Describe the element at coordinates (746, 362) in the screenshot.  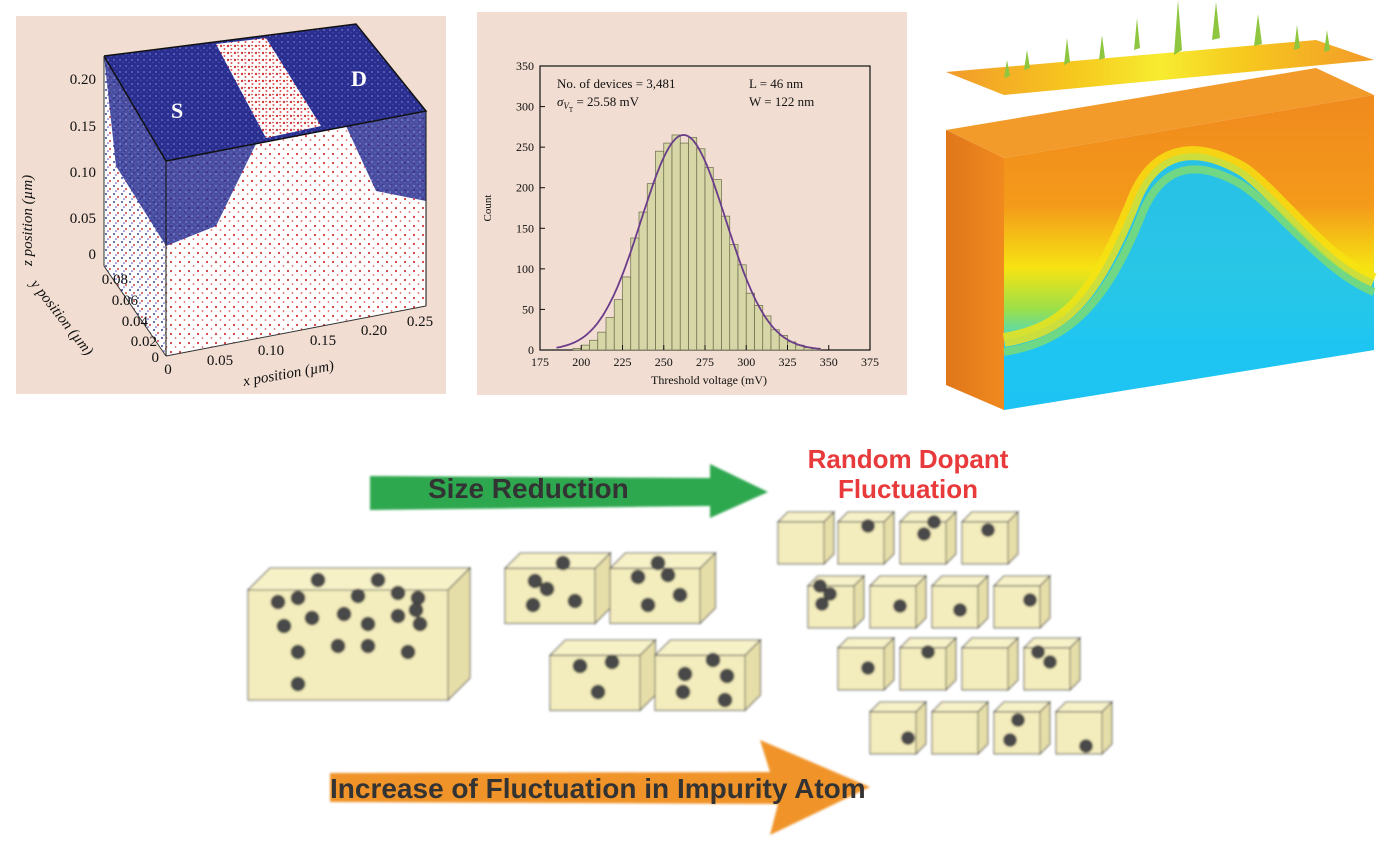
I see `x-tick-label: 300` at that location.